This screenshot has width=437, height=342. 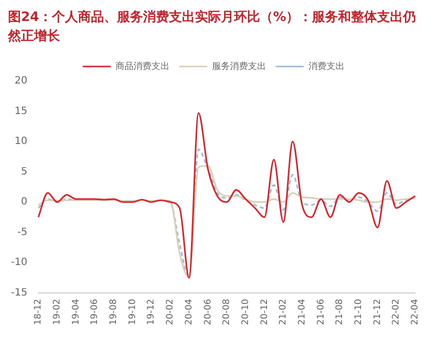 What do you see at coordinates (24, 172) in the screenshot?
I see `y-tick-label: 5` at bounding box center [24, 172].